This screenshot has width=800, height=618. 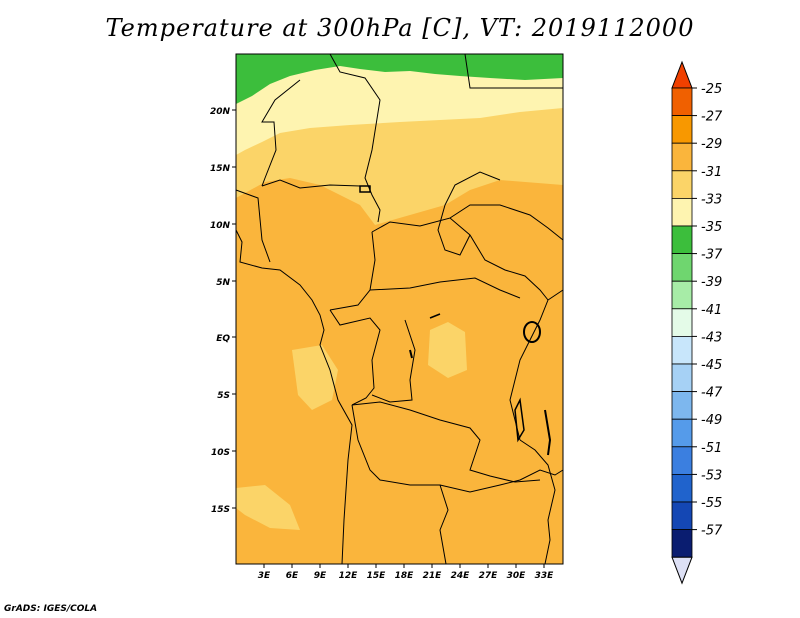 I want to click on colorbar-label: -47, so click(x=712, y=393).